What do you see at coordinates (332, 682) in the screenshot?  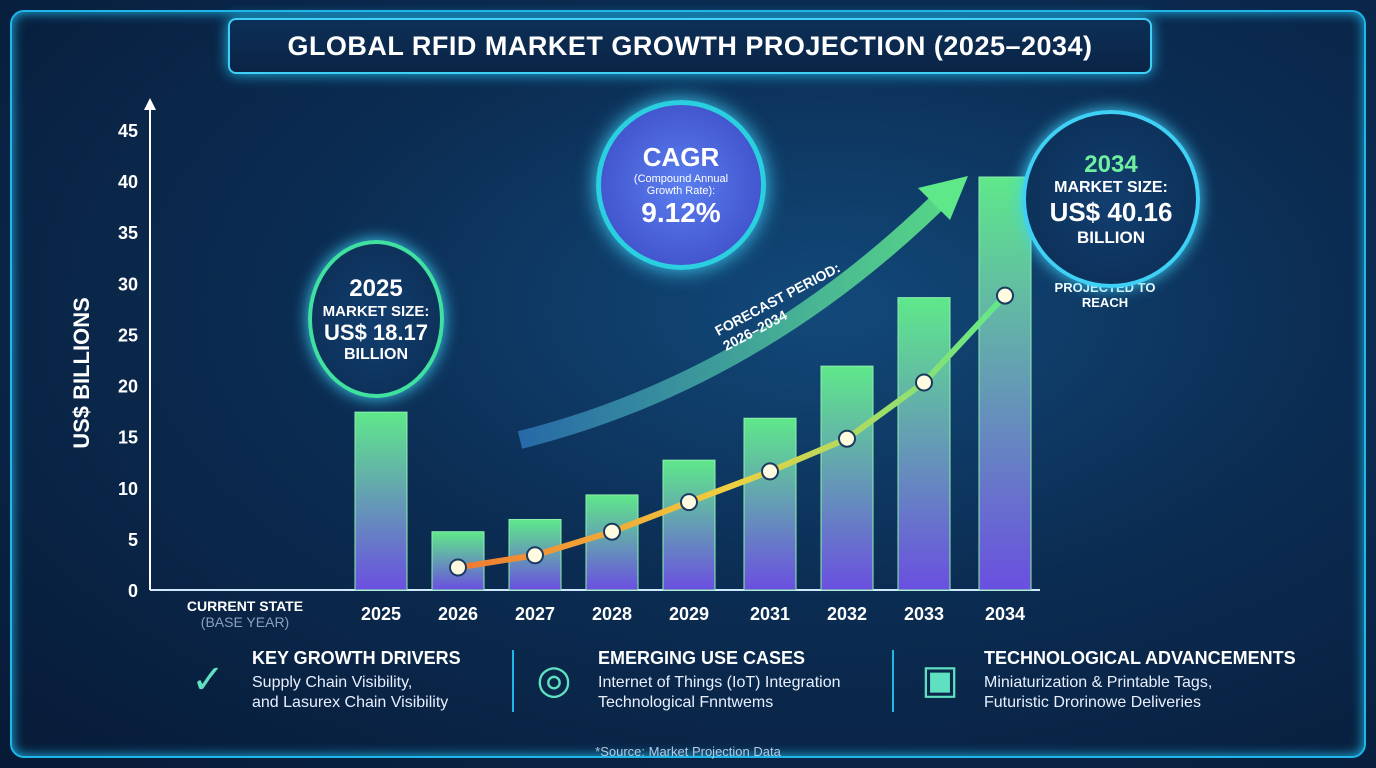 I see `footer-line: Supply Chain Visibility,` at bounding box center [332, 682].